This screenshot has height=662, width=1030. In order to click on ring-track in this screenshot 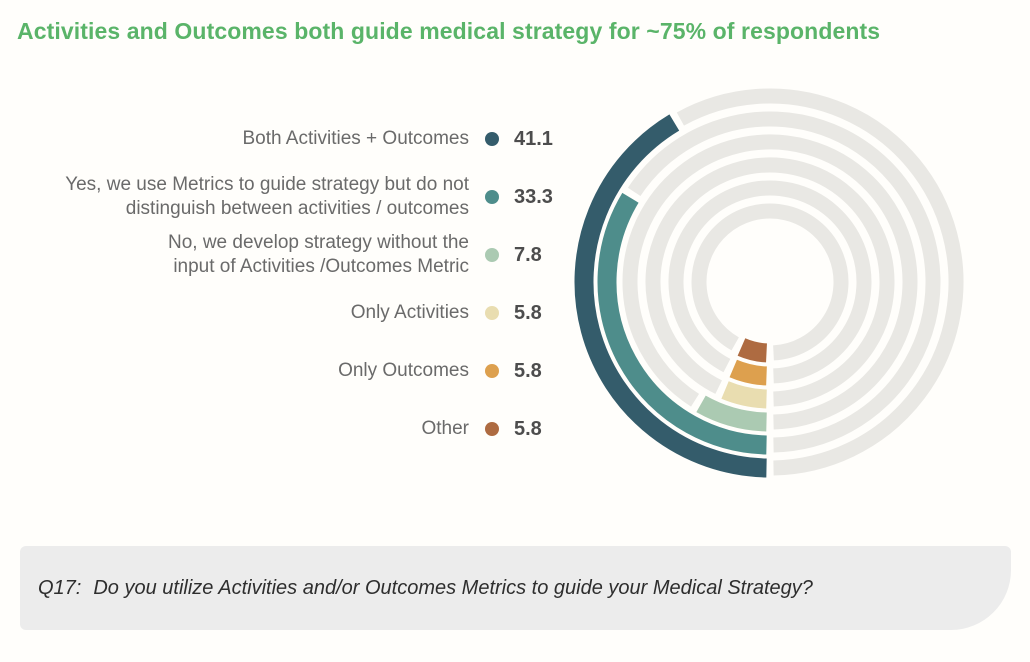, I will do `click(770, 282)`.